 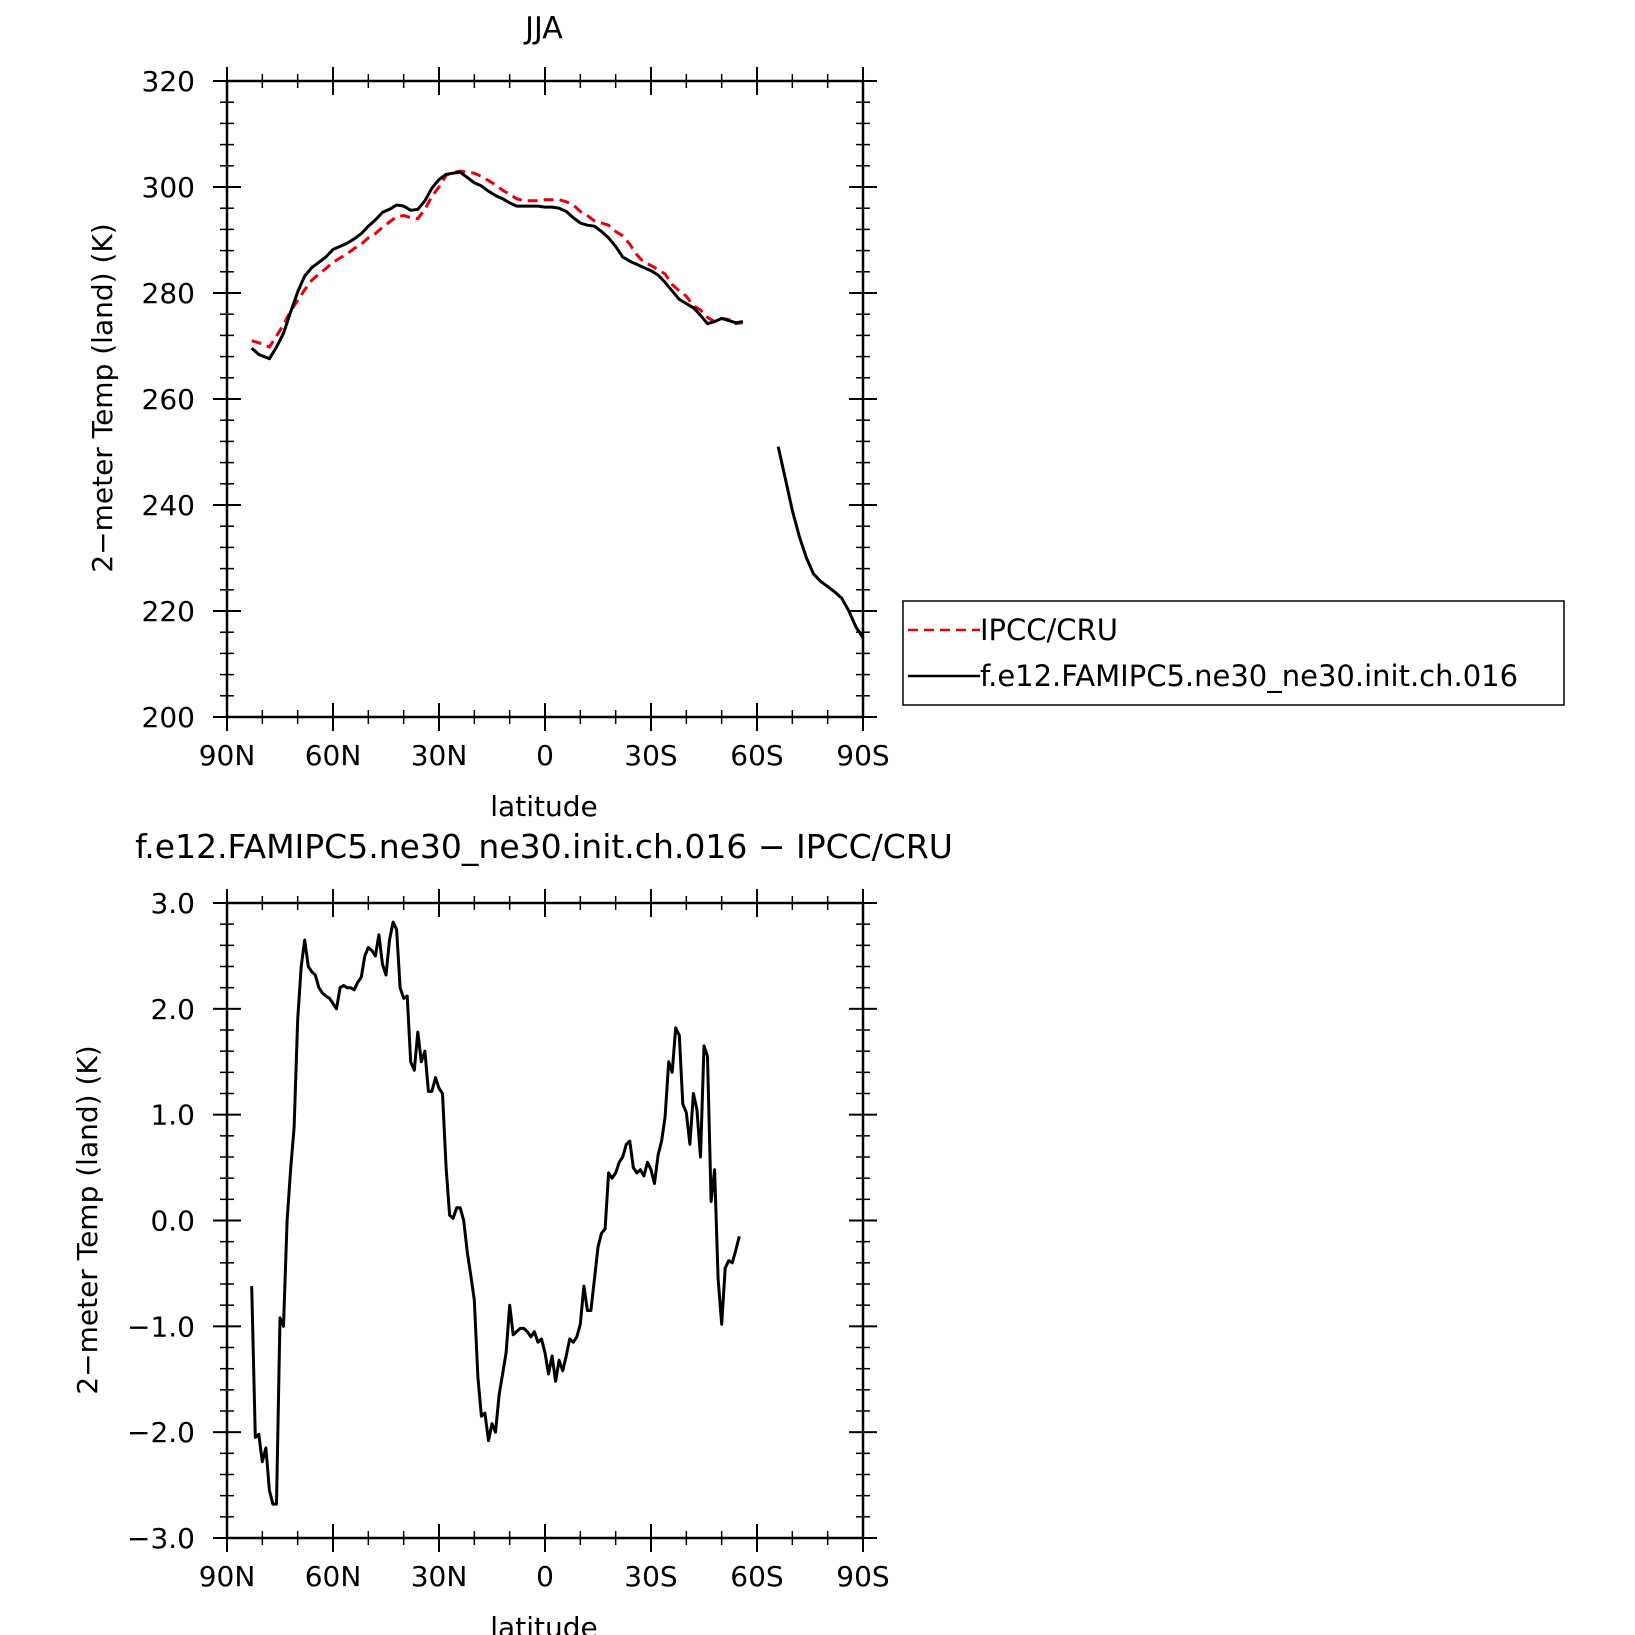 What do you see at coordinates (102, 397) in the screenshot?
I see `top-y-axis-label: 2−meter Temp (land) (K)` at bounding box center [102, 397].